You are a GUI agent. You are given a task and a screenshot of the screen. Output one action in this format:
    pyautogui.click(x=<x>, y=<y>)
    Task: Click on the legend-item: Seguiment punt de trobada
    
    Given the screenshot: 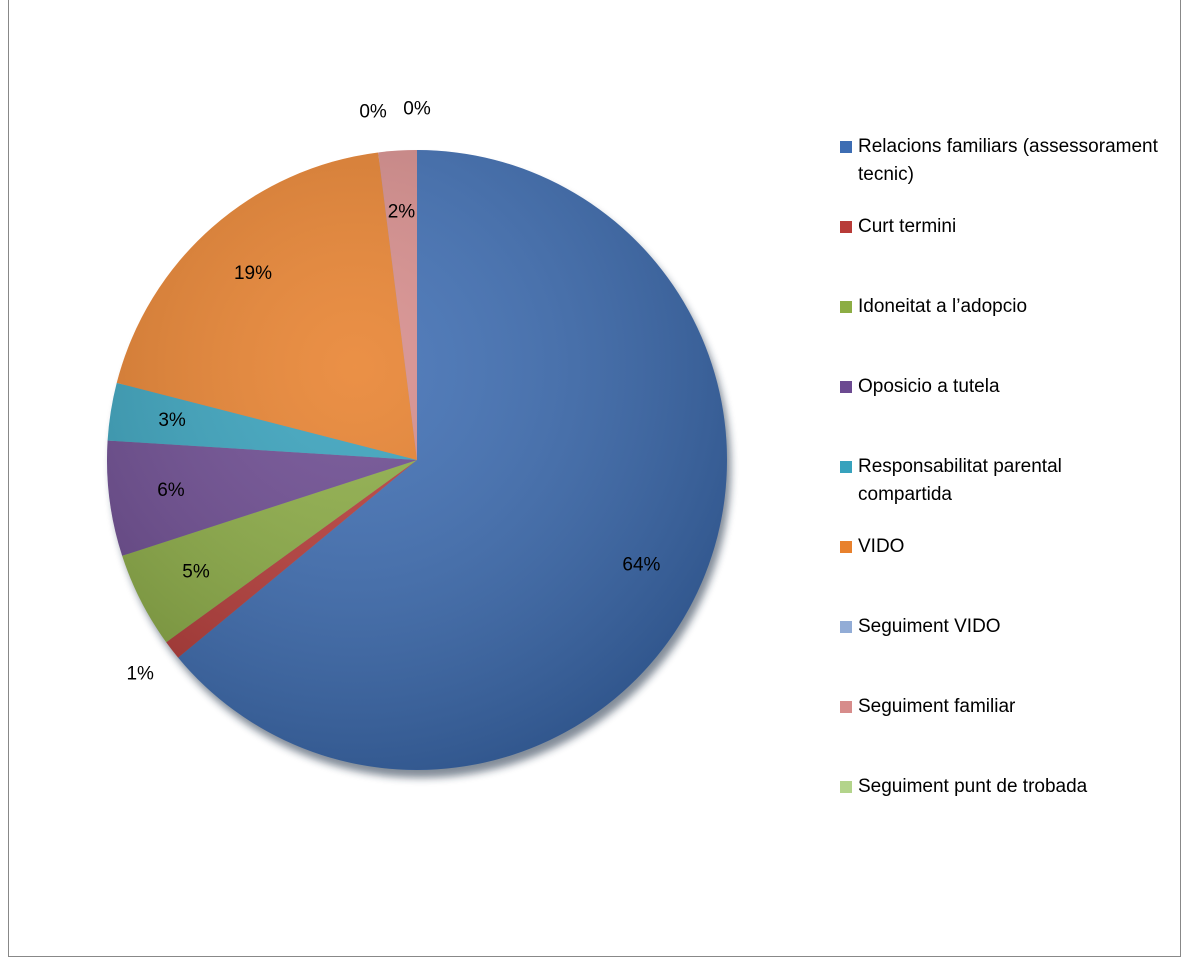 What is the action you would take?
    pyautogui.click(x=1000, y=787)
    